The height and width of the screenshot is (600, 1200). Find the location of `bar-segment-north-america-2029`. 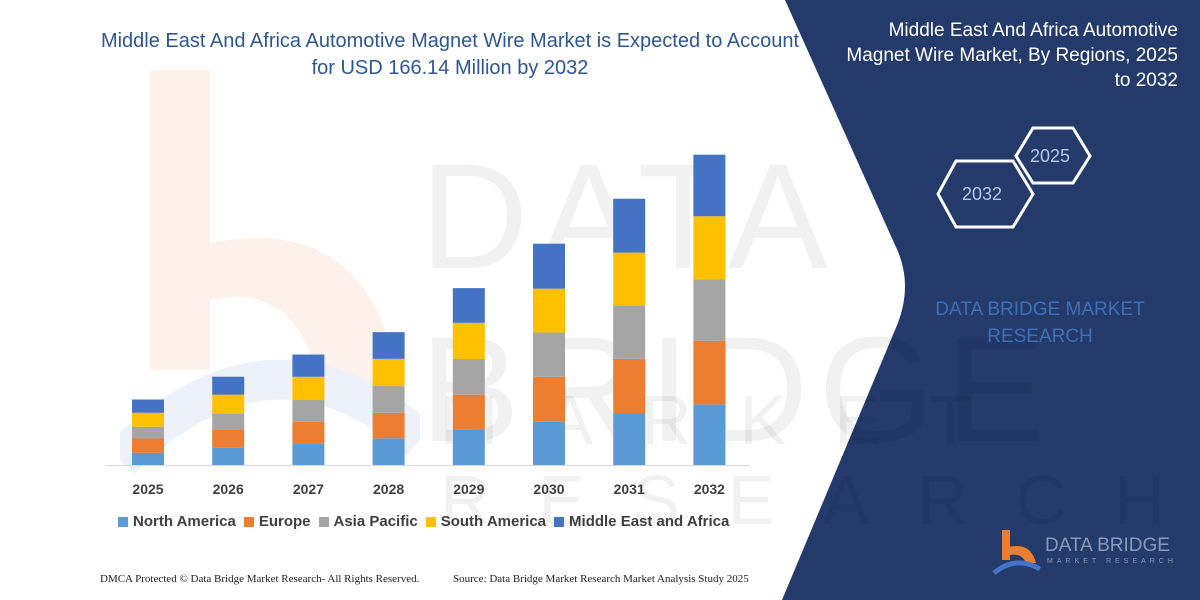

bar-segment-north-america-2029 is located at coordinates (468, 447).